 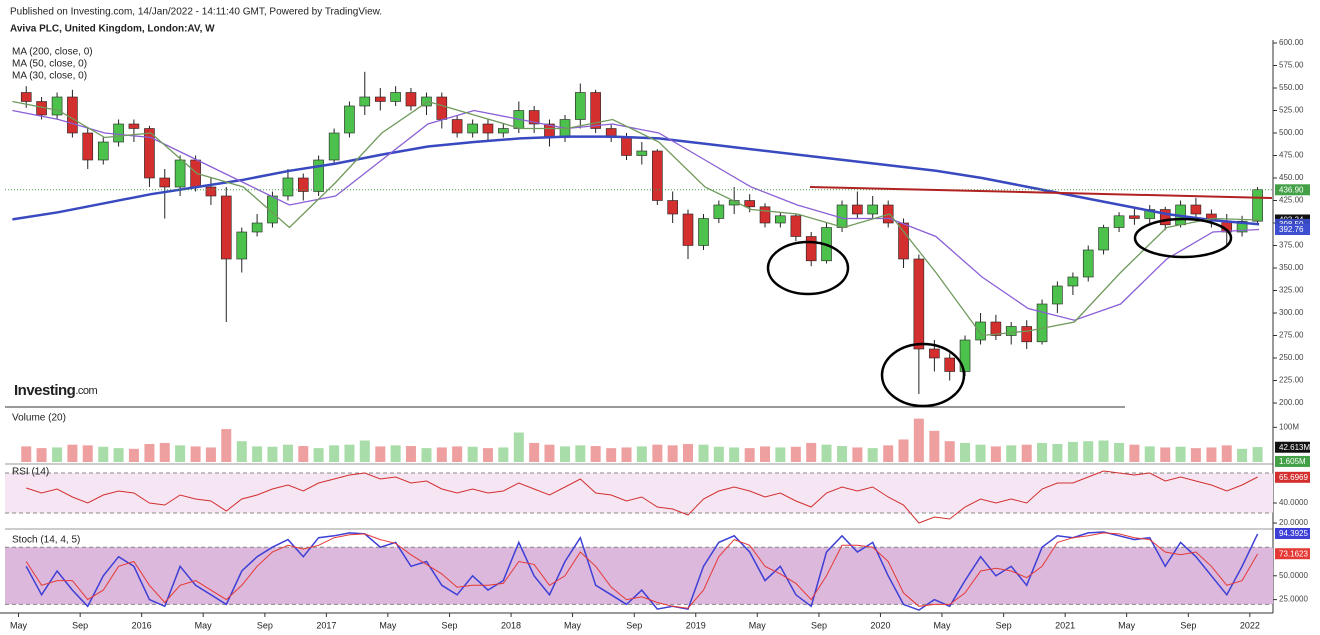 I want to click on value-badge-label: 436.90, so click(x=1291, y=189).